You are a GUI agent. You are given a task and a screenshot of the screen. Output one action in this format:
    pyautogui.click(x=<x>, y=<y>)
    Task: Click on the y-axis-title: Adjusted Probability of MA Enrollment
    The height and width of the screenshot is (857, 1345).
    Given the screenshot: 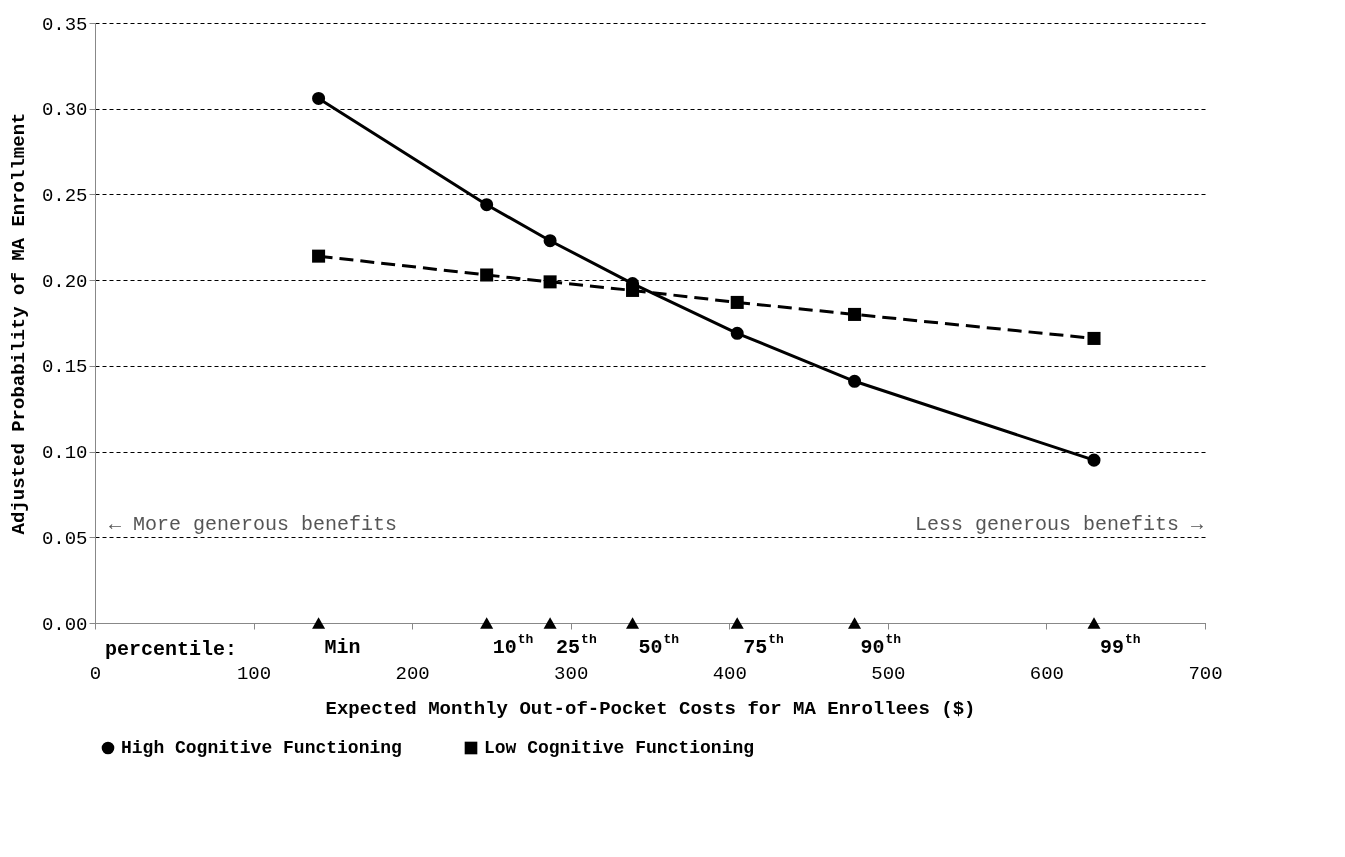 What is the action you would take?
    pyautogui.click(x=18, y=323)
    